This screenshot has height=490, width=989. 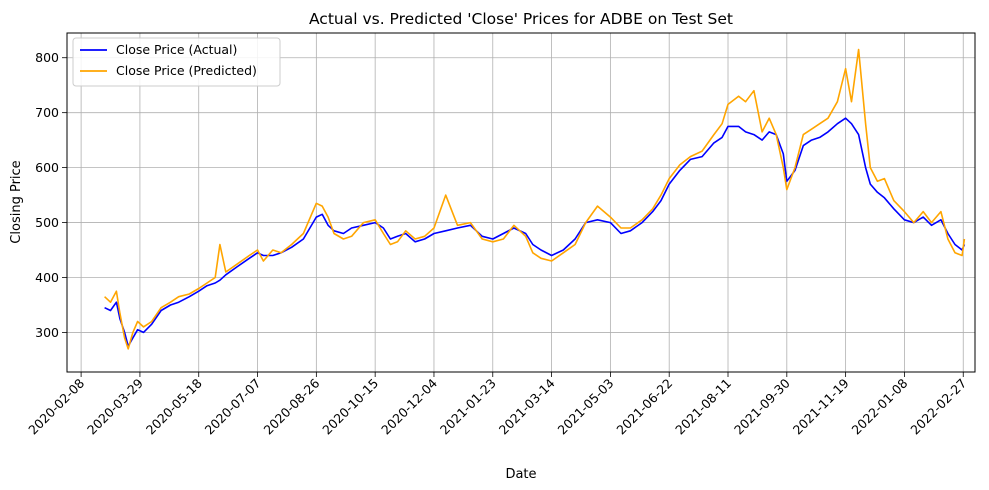 I want to click on y-axis: 300 400 500 600 700 800, so click(x=51, y=195).